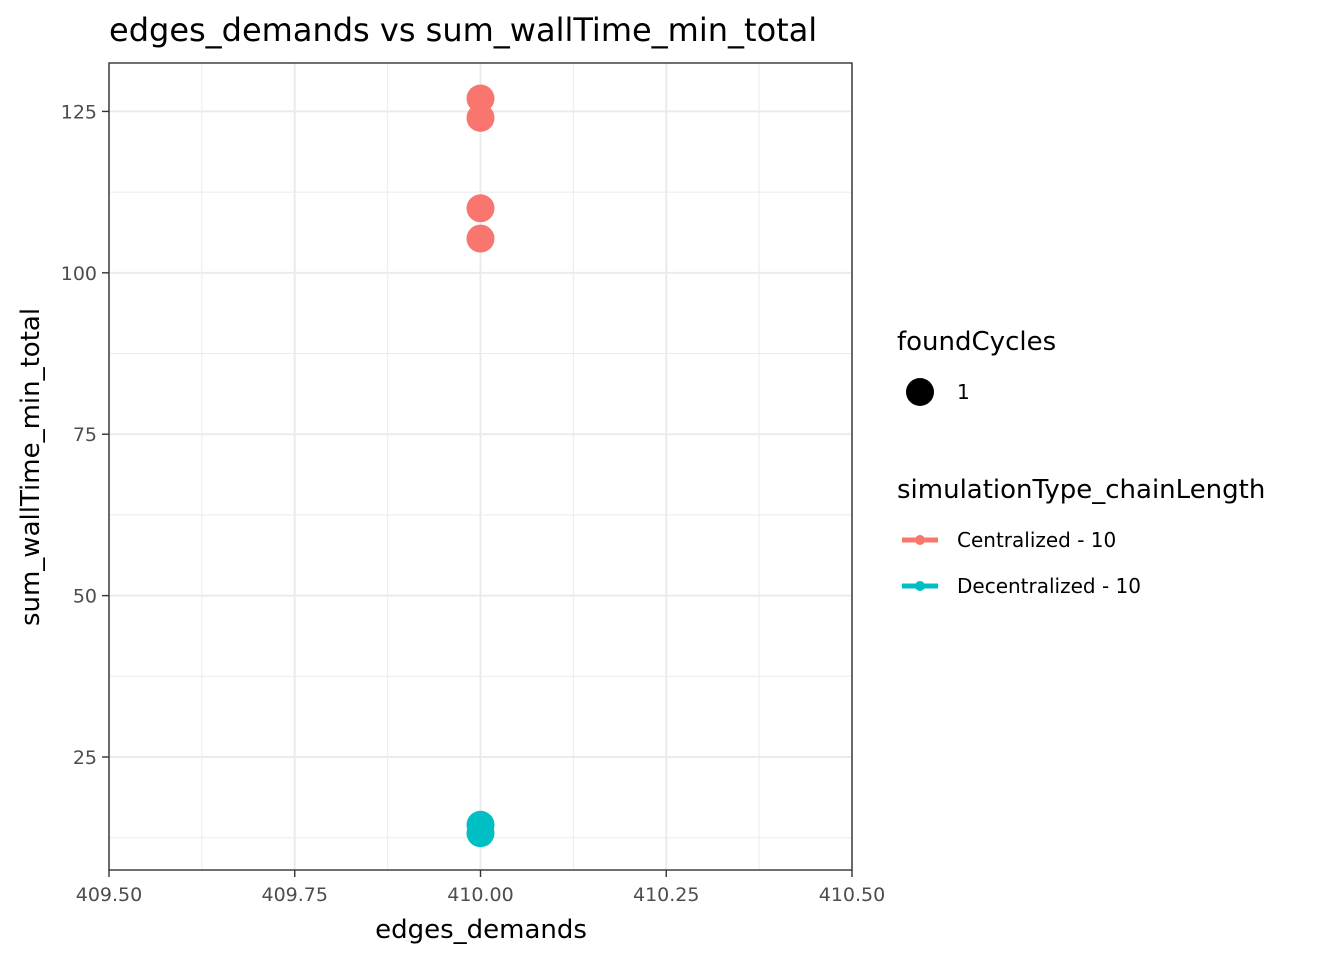  I want to click on y-tick-label: 125, so click(79, 112).